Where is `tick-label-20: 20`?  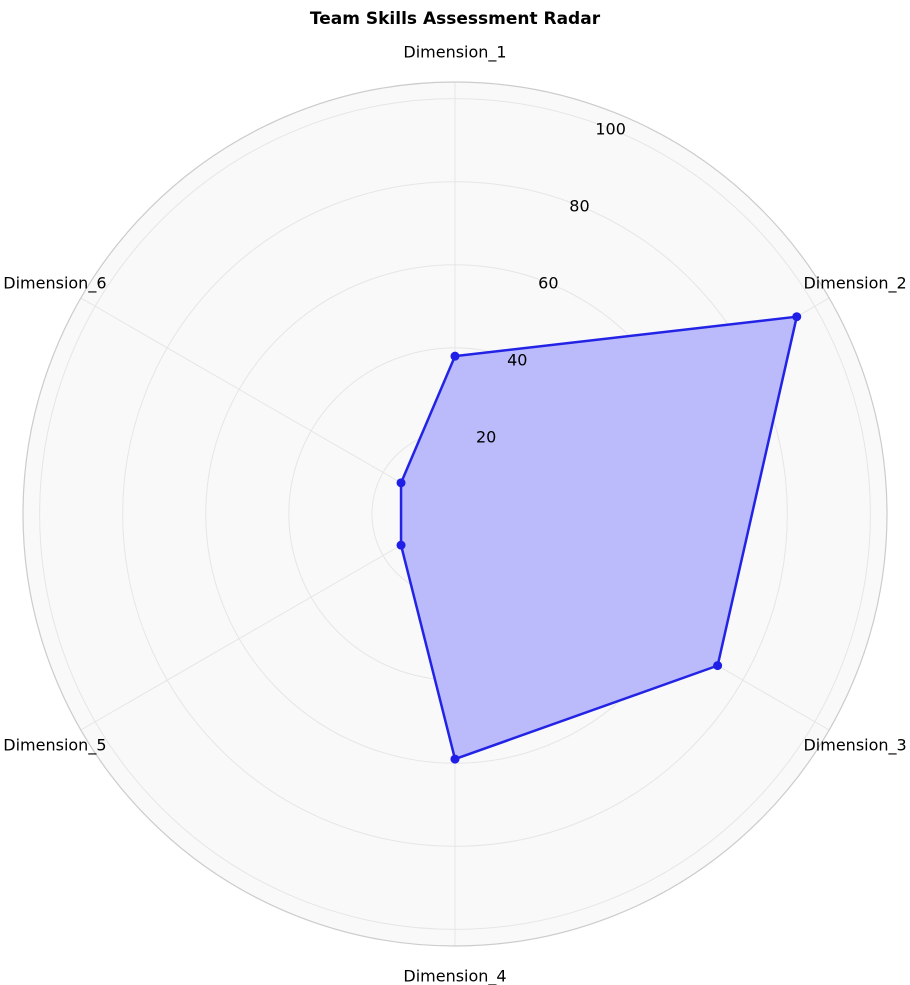 tick-label-20: 20 is located at coordinates (486, 436).